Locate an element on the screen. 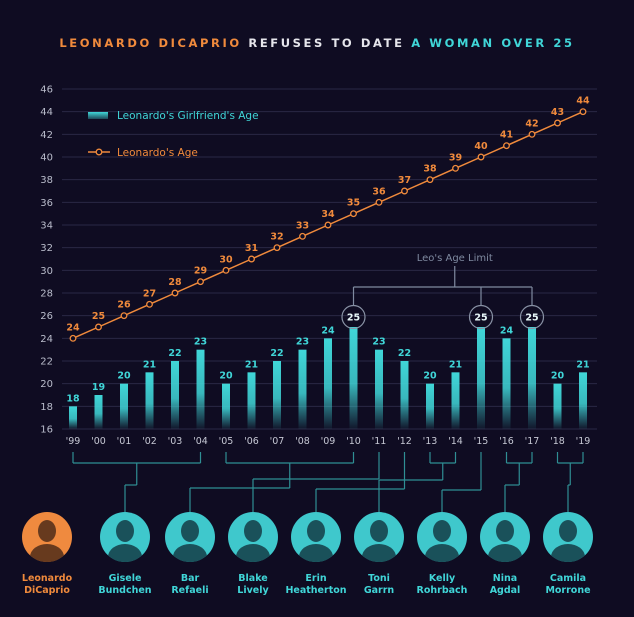  leo-age-label: 41 is located at coordinates (506, 135).